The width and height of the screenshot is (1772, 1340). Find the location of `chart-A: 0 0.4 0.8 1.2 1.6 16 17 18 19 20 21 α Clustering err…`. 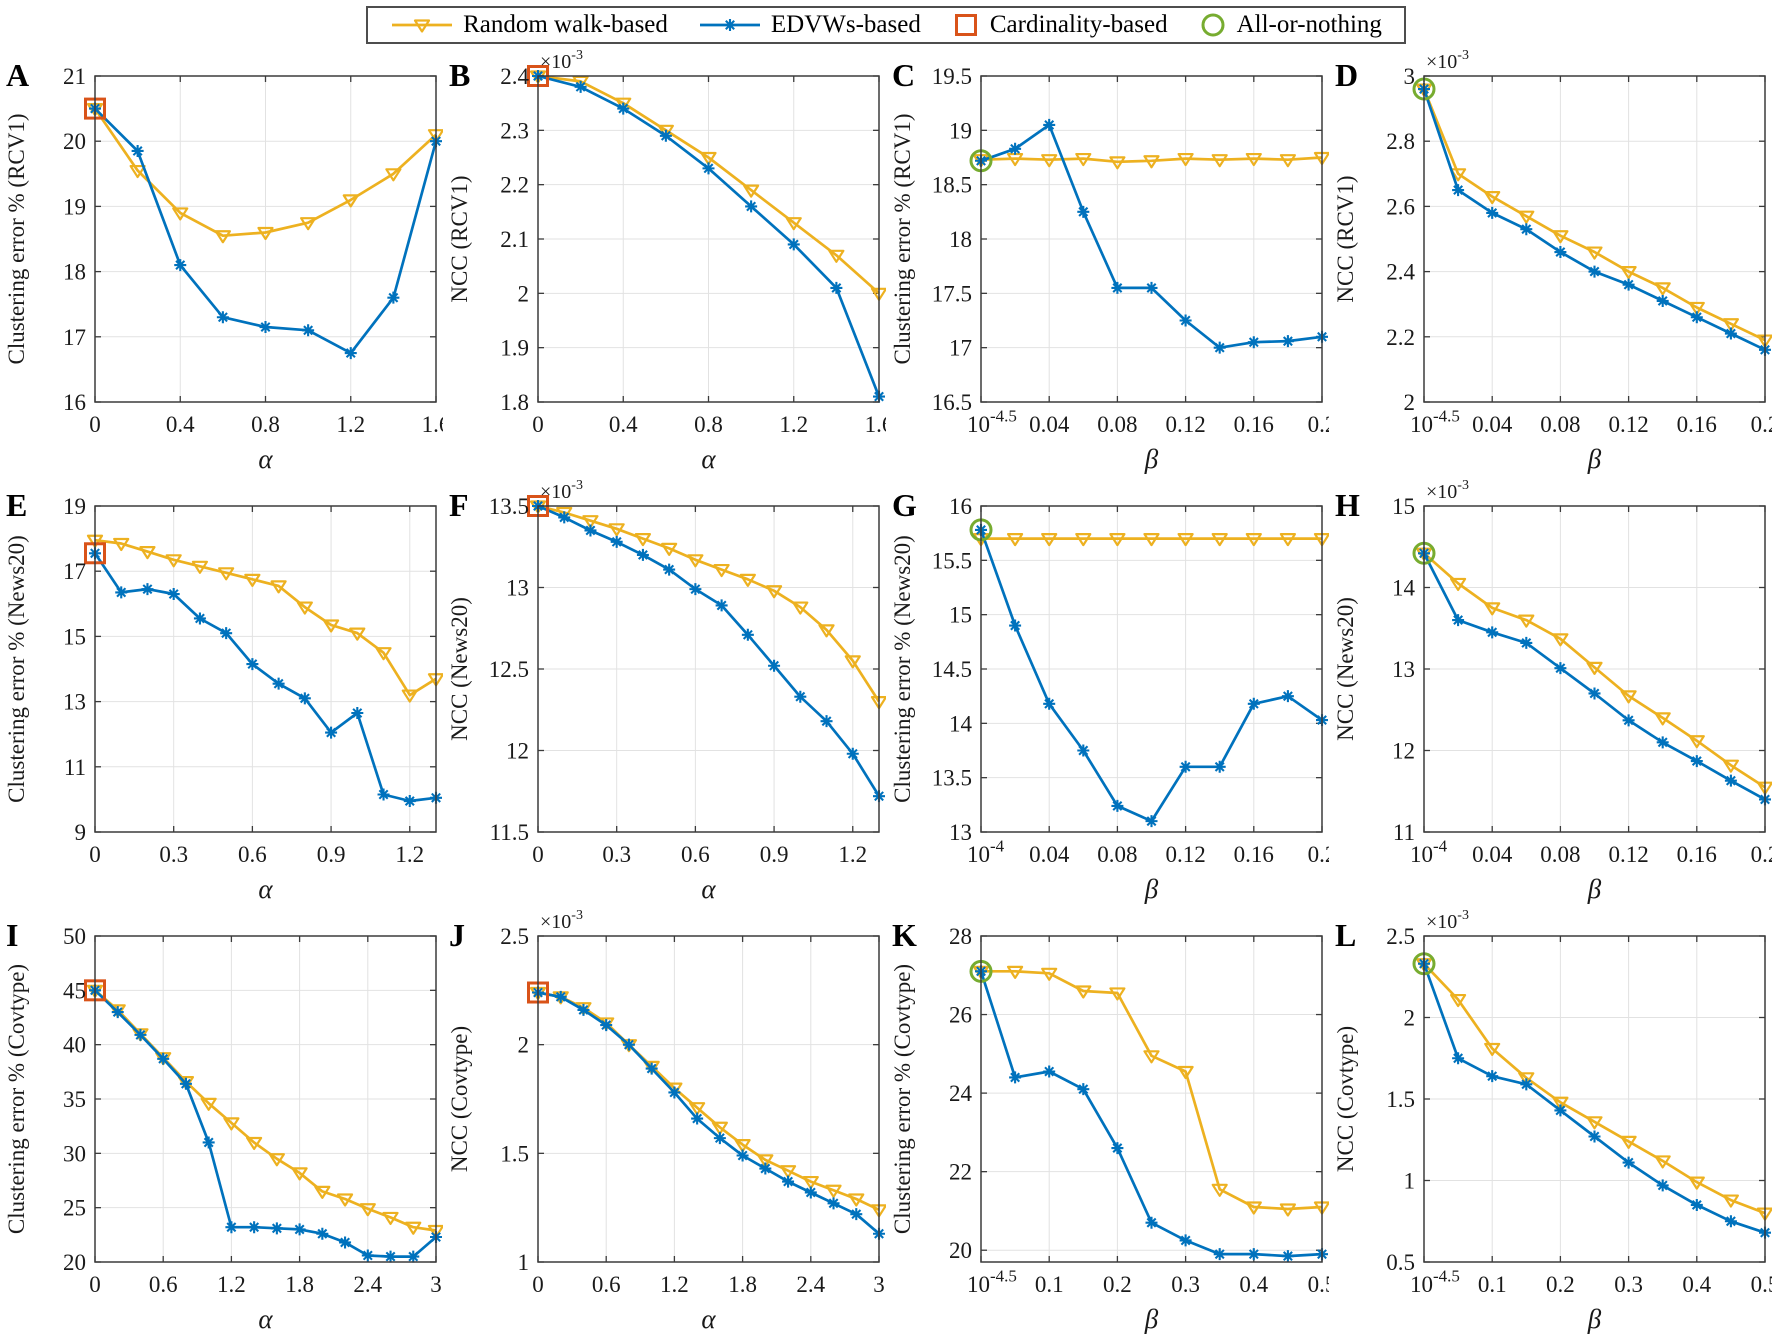

chart-A: 0 0.4 0.8 1.2 1.6 16 17 18 19 20 21 α Clustering err… is located at coordinates (223, 265).